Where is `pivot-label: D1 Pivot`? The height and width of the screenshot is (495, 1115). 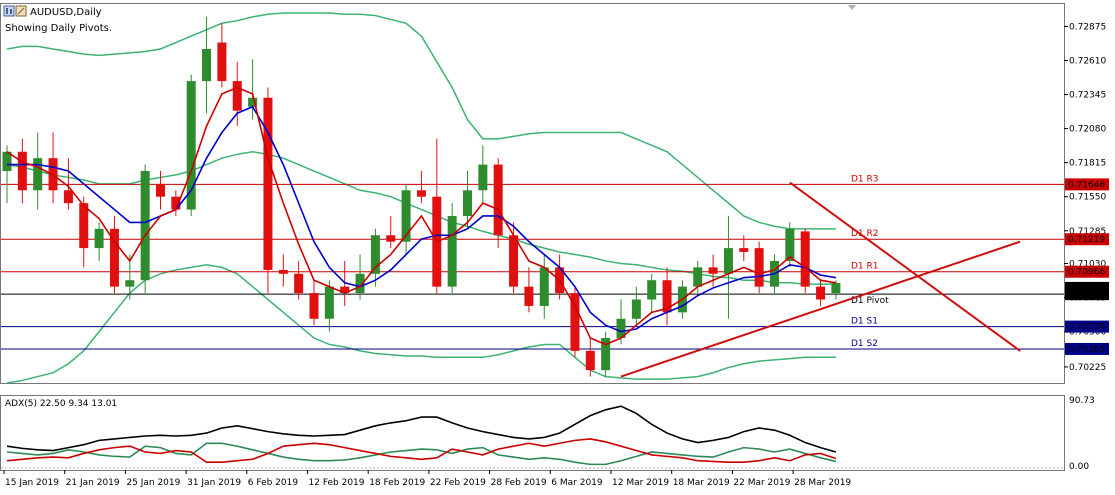 pivot-label: D1 Pivot is located at coordinates (870, 301).